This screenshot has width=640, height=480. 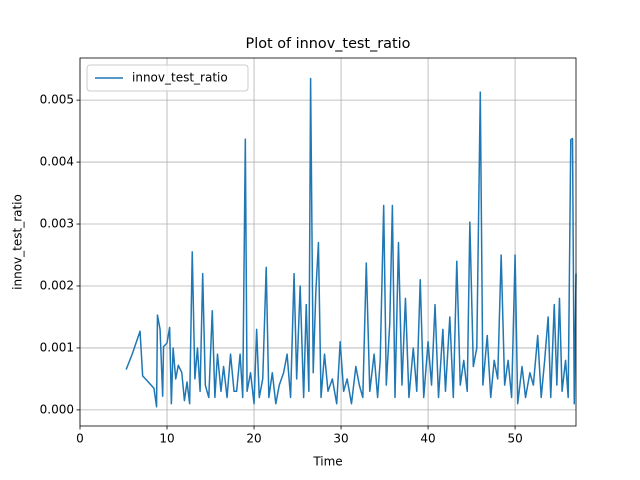 What do you see at coordinates (340, 439) in the screenshot?
I see `x-tick-label: 30` at bounding box center [340, 439].